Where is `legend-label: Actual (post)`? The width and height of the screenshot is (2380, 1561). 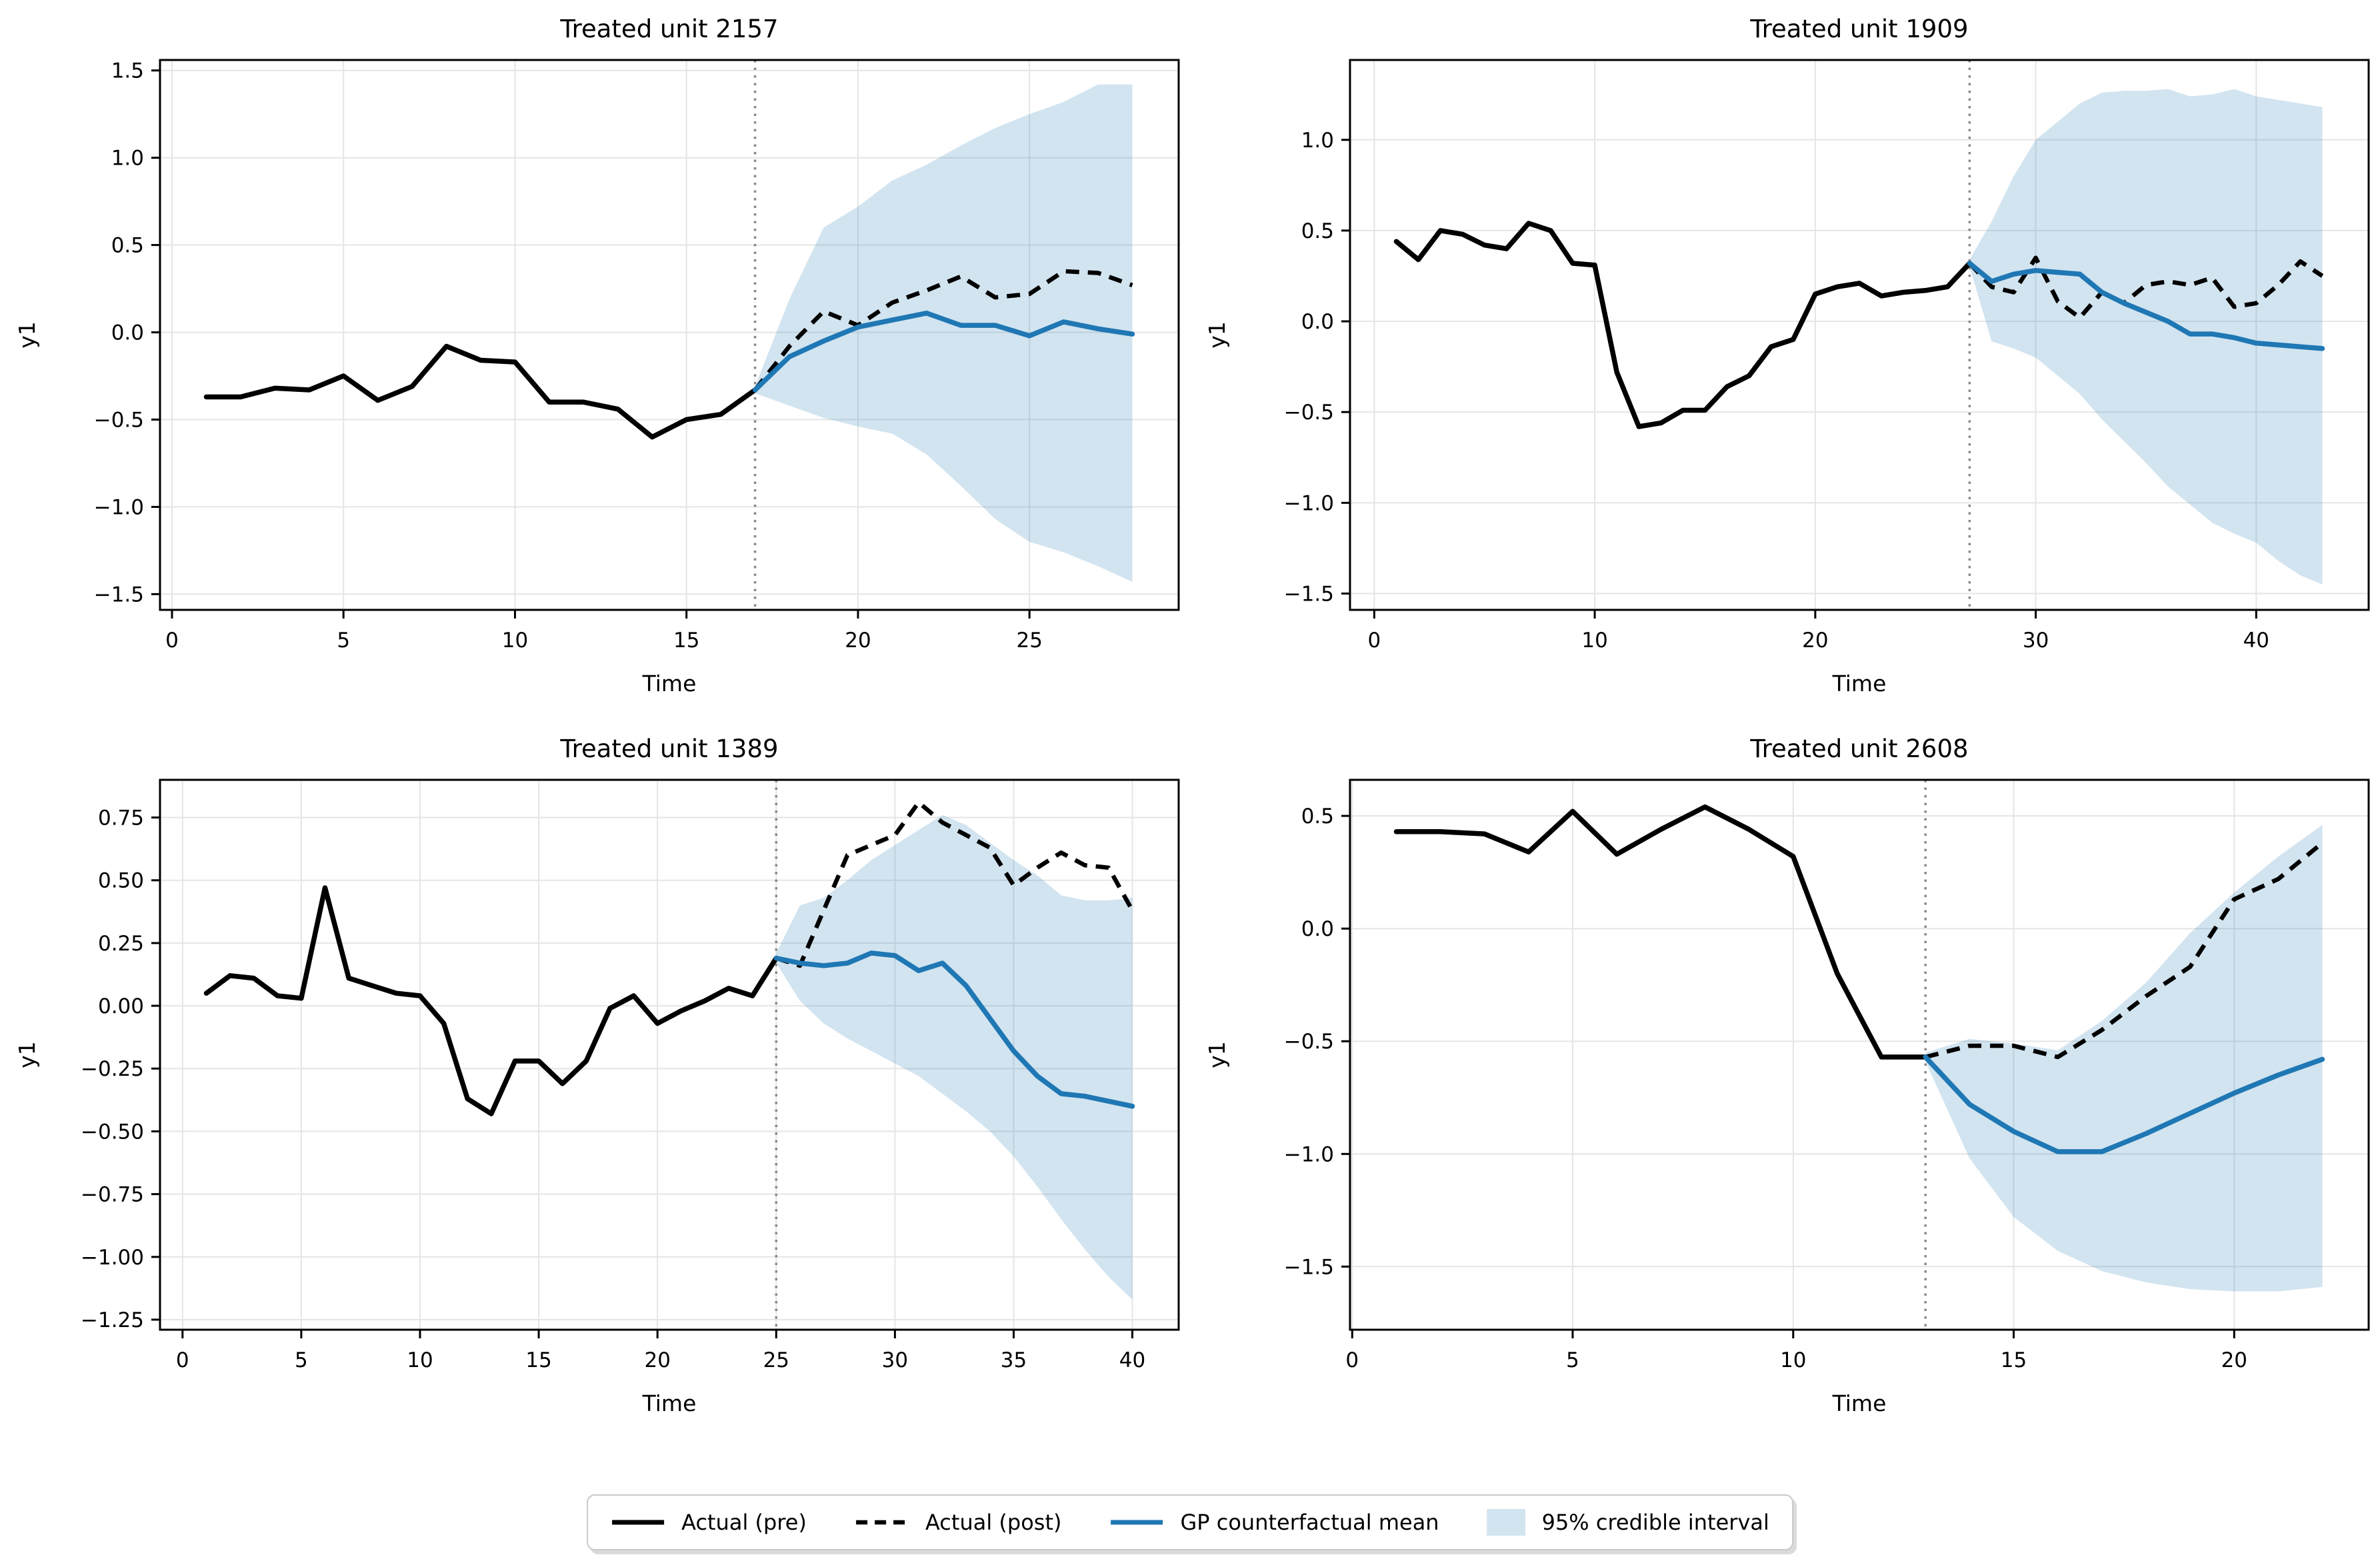 legend-label: Actual (post) is located at coordinates (993, 1522).